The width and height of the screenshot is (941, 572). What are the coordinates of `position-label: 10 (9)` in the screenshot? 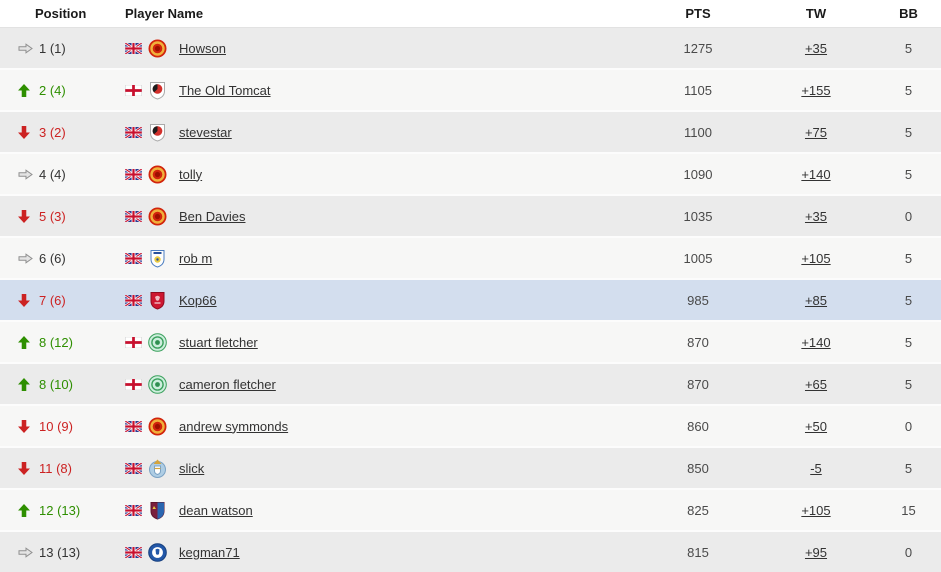 It's located at (56, 426).